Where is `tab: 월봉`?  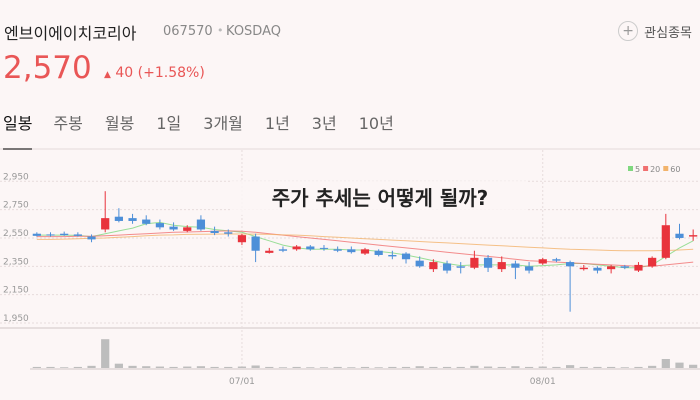
tab: 월봉 is located at coordinates (119, 123).